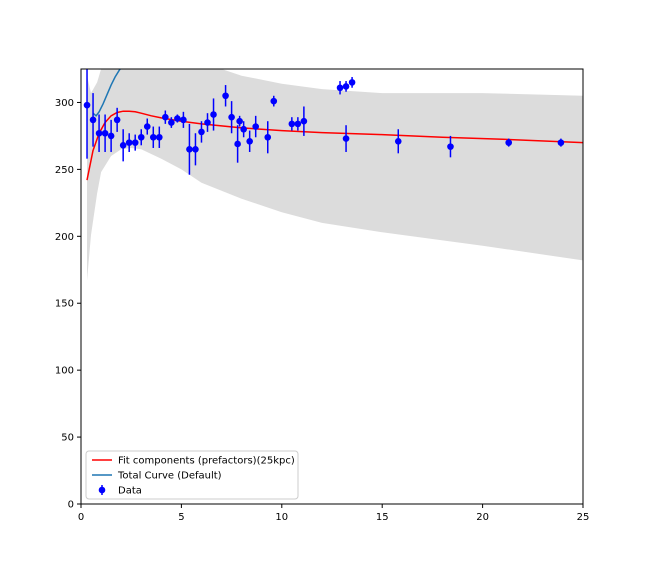 The image size is (648, 576). I want to click on legend-label: Fit components (prefactors)(25kpc), so click(206, 461).